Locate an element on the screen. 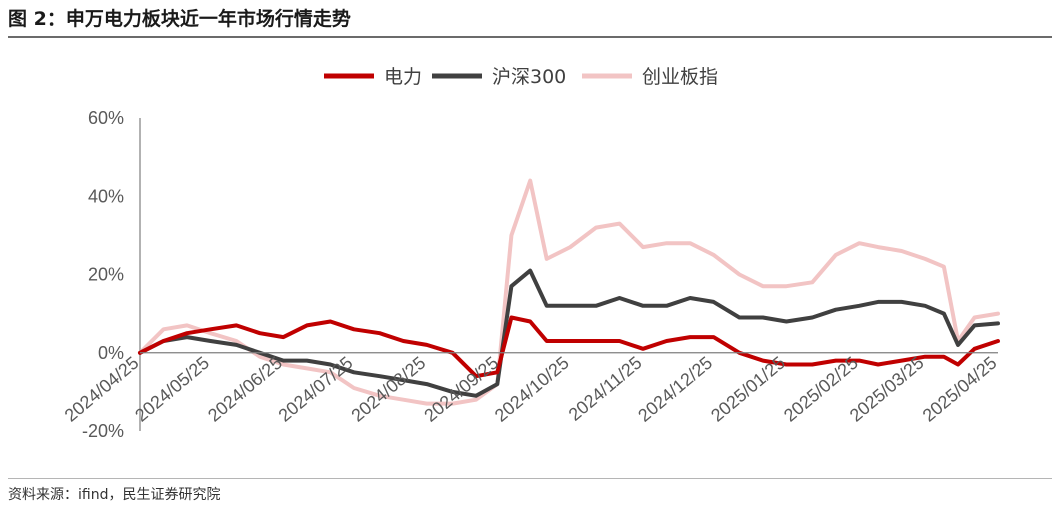 Image resolution: width=1060 pixels, height=514 pixels. x-tick-label: 2024/05/25 is located at coordinates (172, 388).